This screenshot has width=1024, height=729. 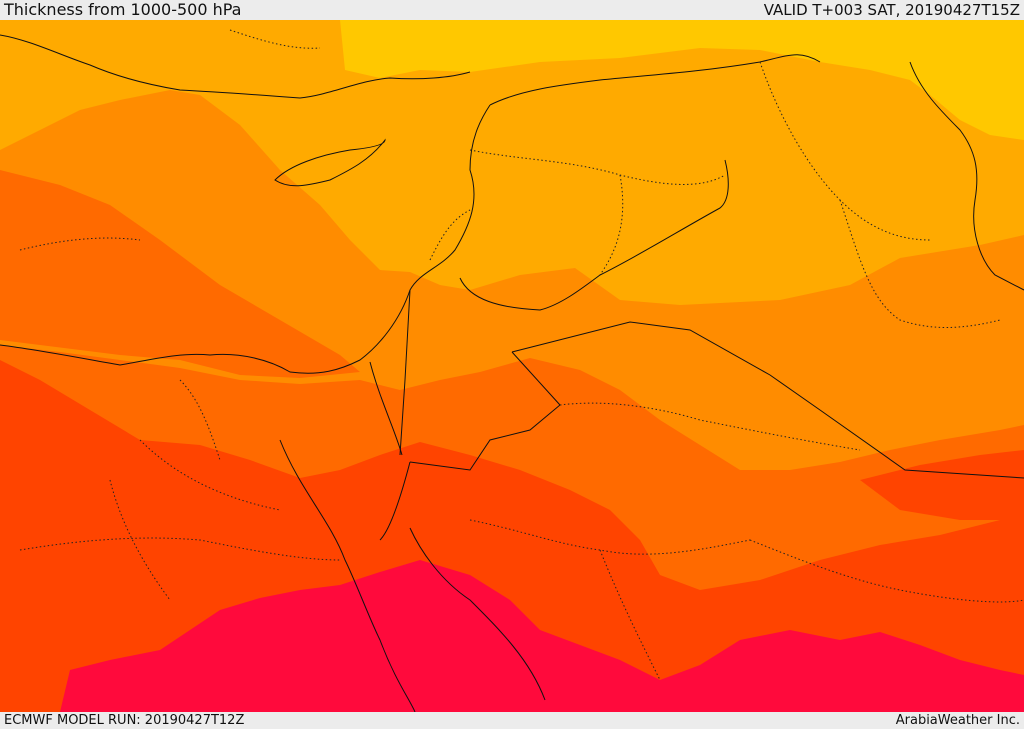 What do you see at coordinates (123, 9) in the screenshot?
I see `map-title: Thickness from 1000-500 hPa` at bounding box center [123, 9].